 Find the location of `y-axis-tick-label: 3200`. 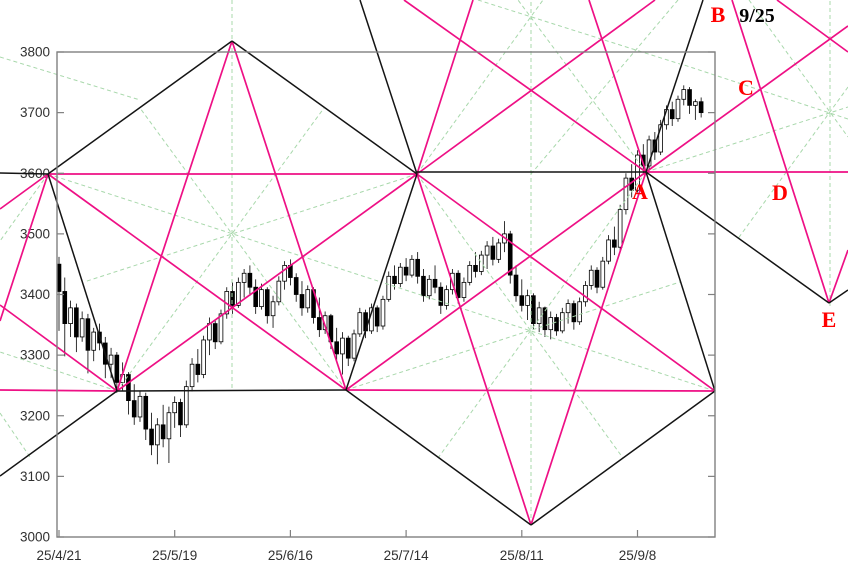

y-axis-tick-label: 3200 is located at coordinates (35, 415).